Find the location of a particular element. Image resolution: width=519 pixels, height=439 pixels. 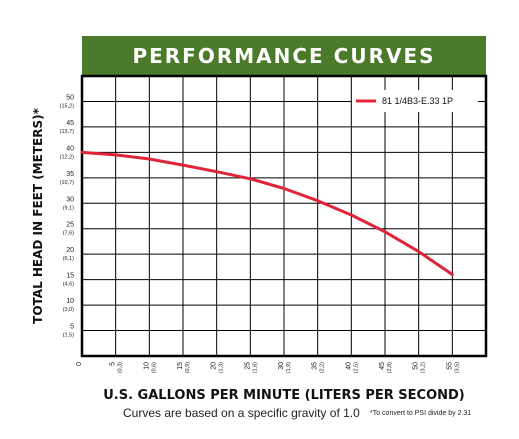

y-tick-sublabel: (3,0) is located at coordinates (68, 310).